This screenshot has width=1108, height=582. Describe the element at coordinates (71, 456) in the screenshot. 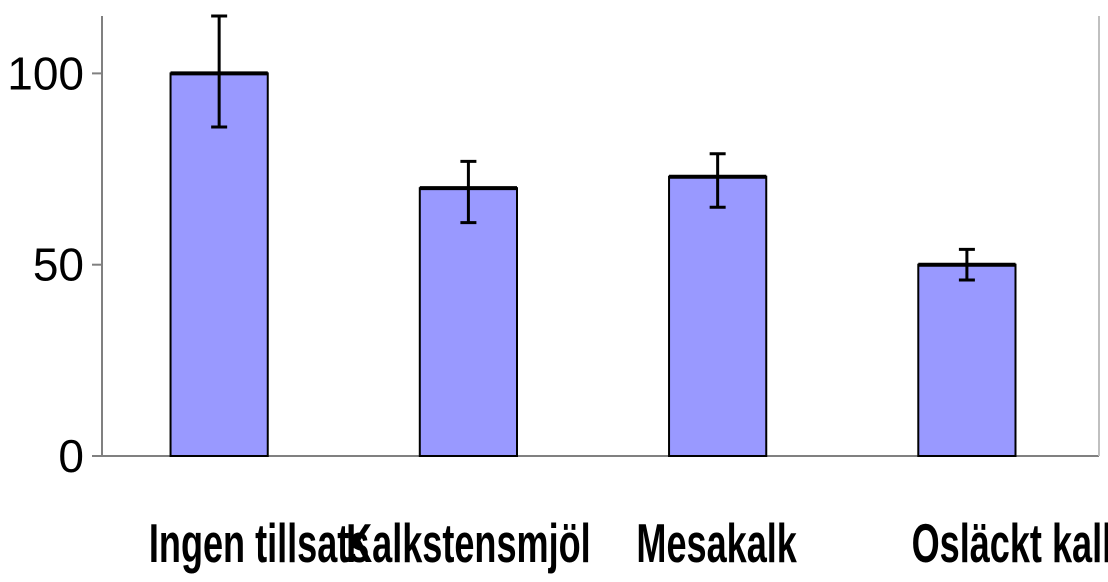

I see `y-tick-label: 0` at that location.